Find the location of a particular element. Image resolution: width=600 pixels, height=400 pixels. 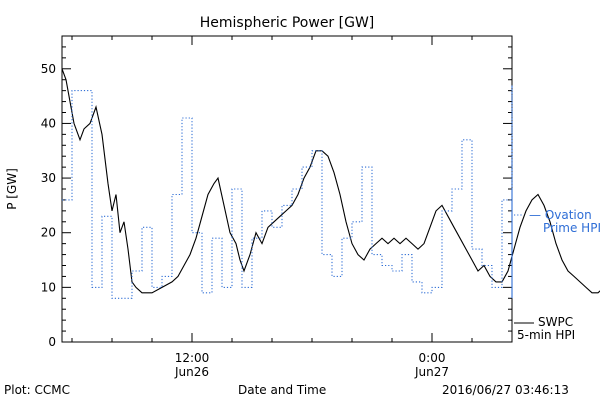

plot-credit: Plot: CCMC is located at coordinates (37, 390).